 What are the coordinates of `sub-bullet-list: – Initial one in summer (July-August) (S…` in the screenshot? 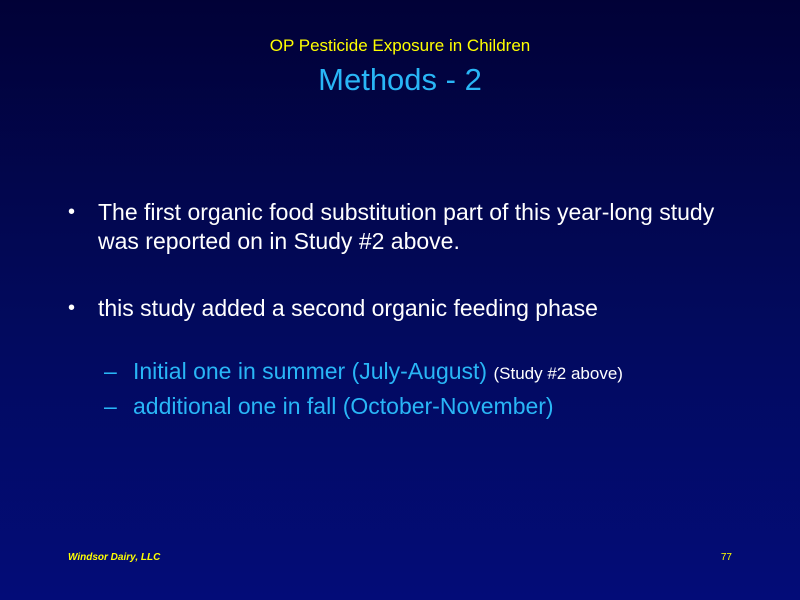 It's located at (402, 388).